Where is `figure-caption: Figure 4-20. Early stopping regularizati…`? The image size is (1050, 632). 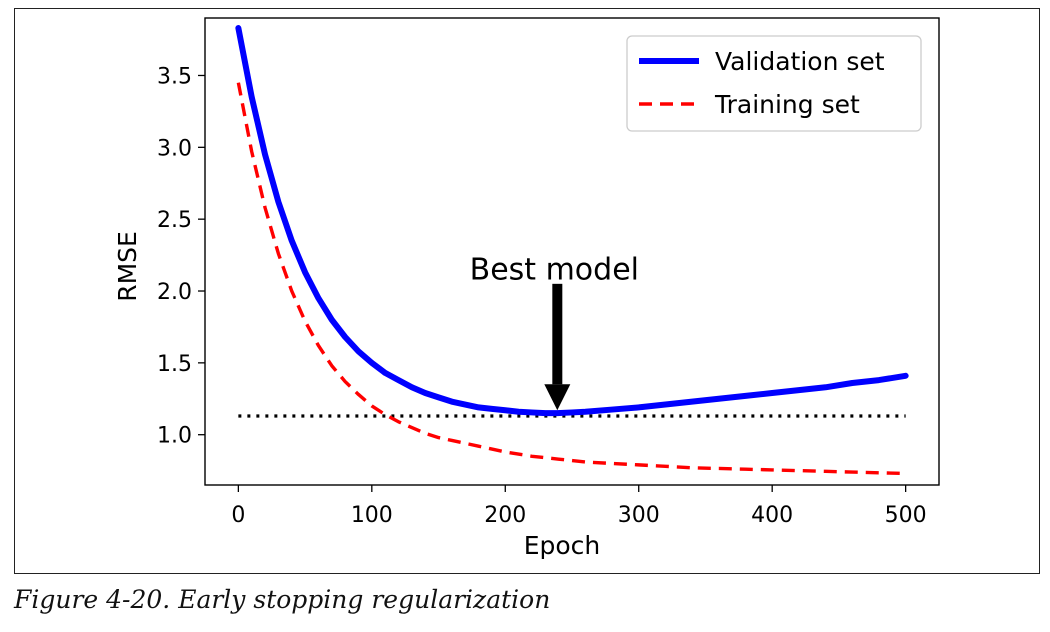 figure-caption: Figure 4-20. Early stopping regularizati… is located at coordinates (282, 599).